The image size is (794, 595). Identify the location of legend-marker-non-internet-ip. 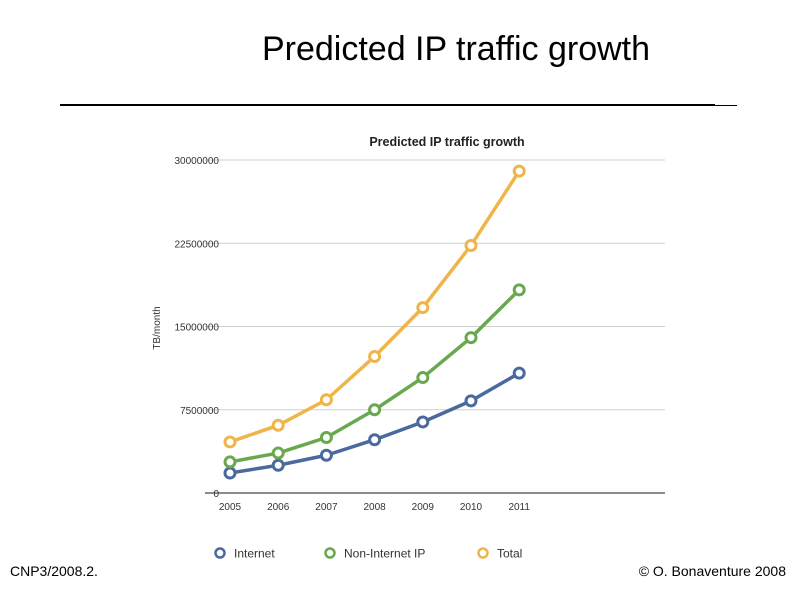
(330, 553).